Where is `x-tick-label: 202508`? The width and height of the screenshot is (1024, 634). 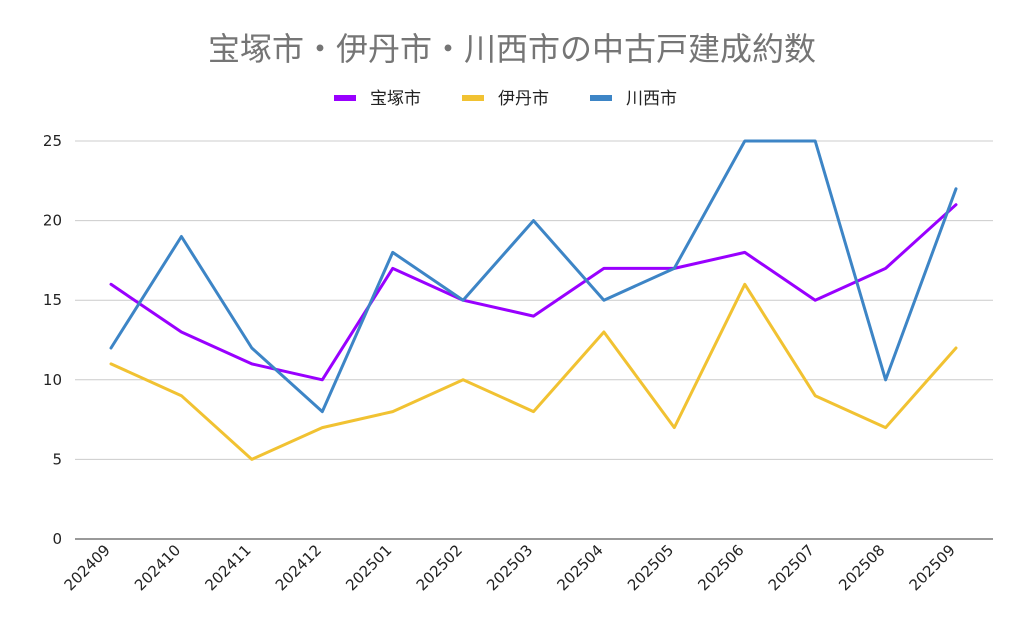 x-tick-label: 202508 is located at coordinates (861, 567).